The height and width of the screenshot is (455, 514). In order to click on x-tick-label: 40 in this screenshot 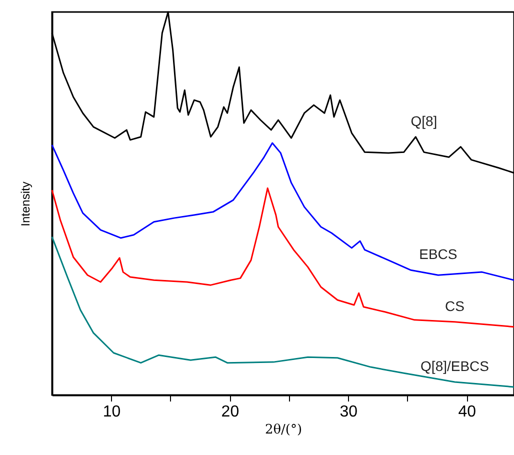, I will do `click(467, 412)`.